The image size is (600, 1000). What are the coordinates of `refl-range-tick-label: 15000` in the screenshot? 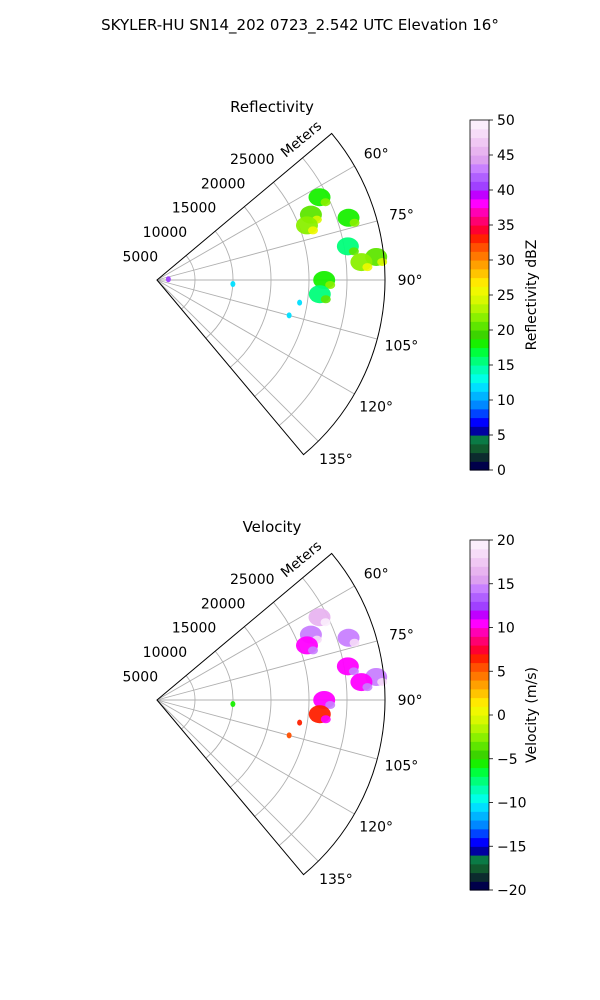 It's located at (194, 209).